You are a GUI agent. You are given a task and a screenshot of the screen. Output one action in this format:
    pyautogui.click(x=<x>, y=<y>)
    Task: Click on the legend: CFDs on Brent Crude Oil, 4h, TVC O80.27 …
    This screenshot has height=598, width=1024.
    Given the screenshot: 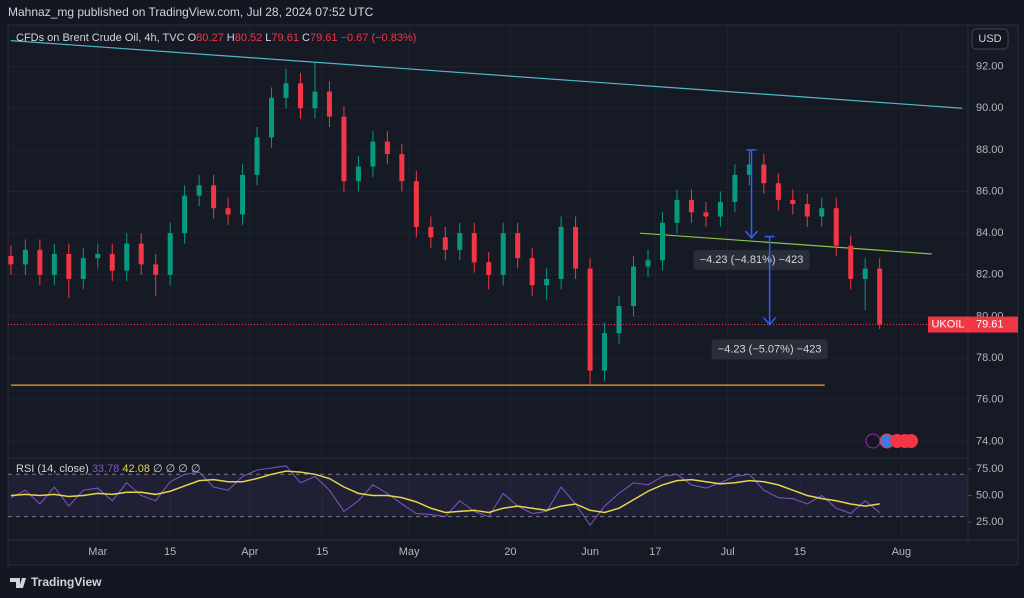 What is the action you would take?
    pyautogui.click(x=216, y=38)
    